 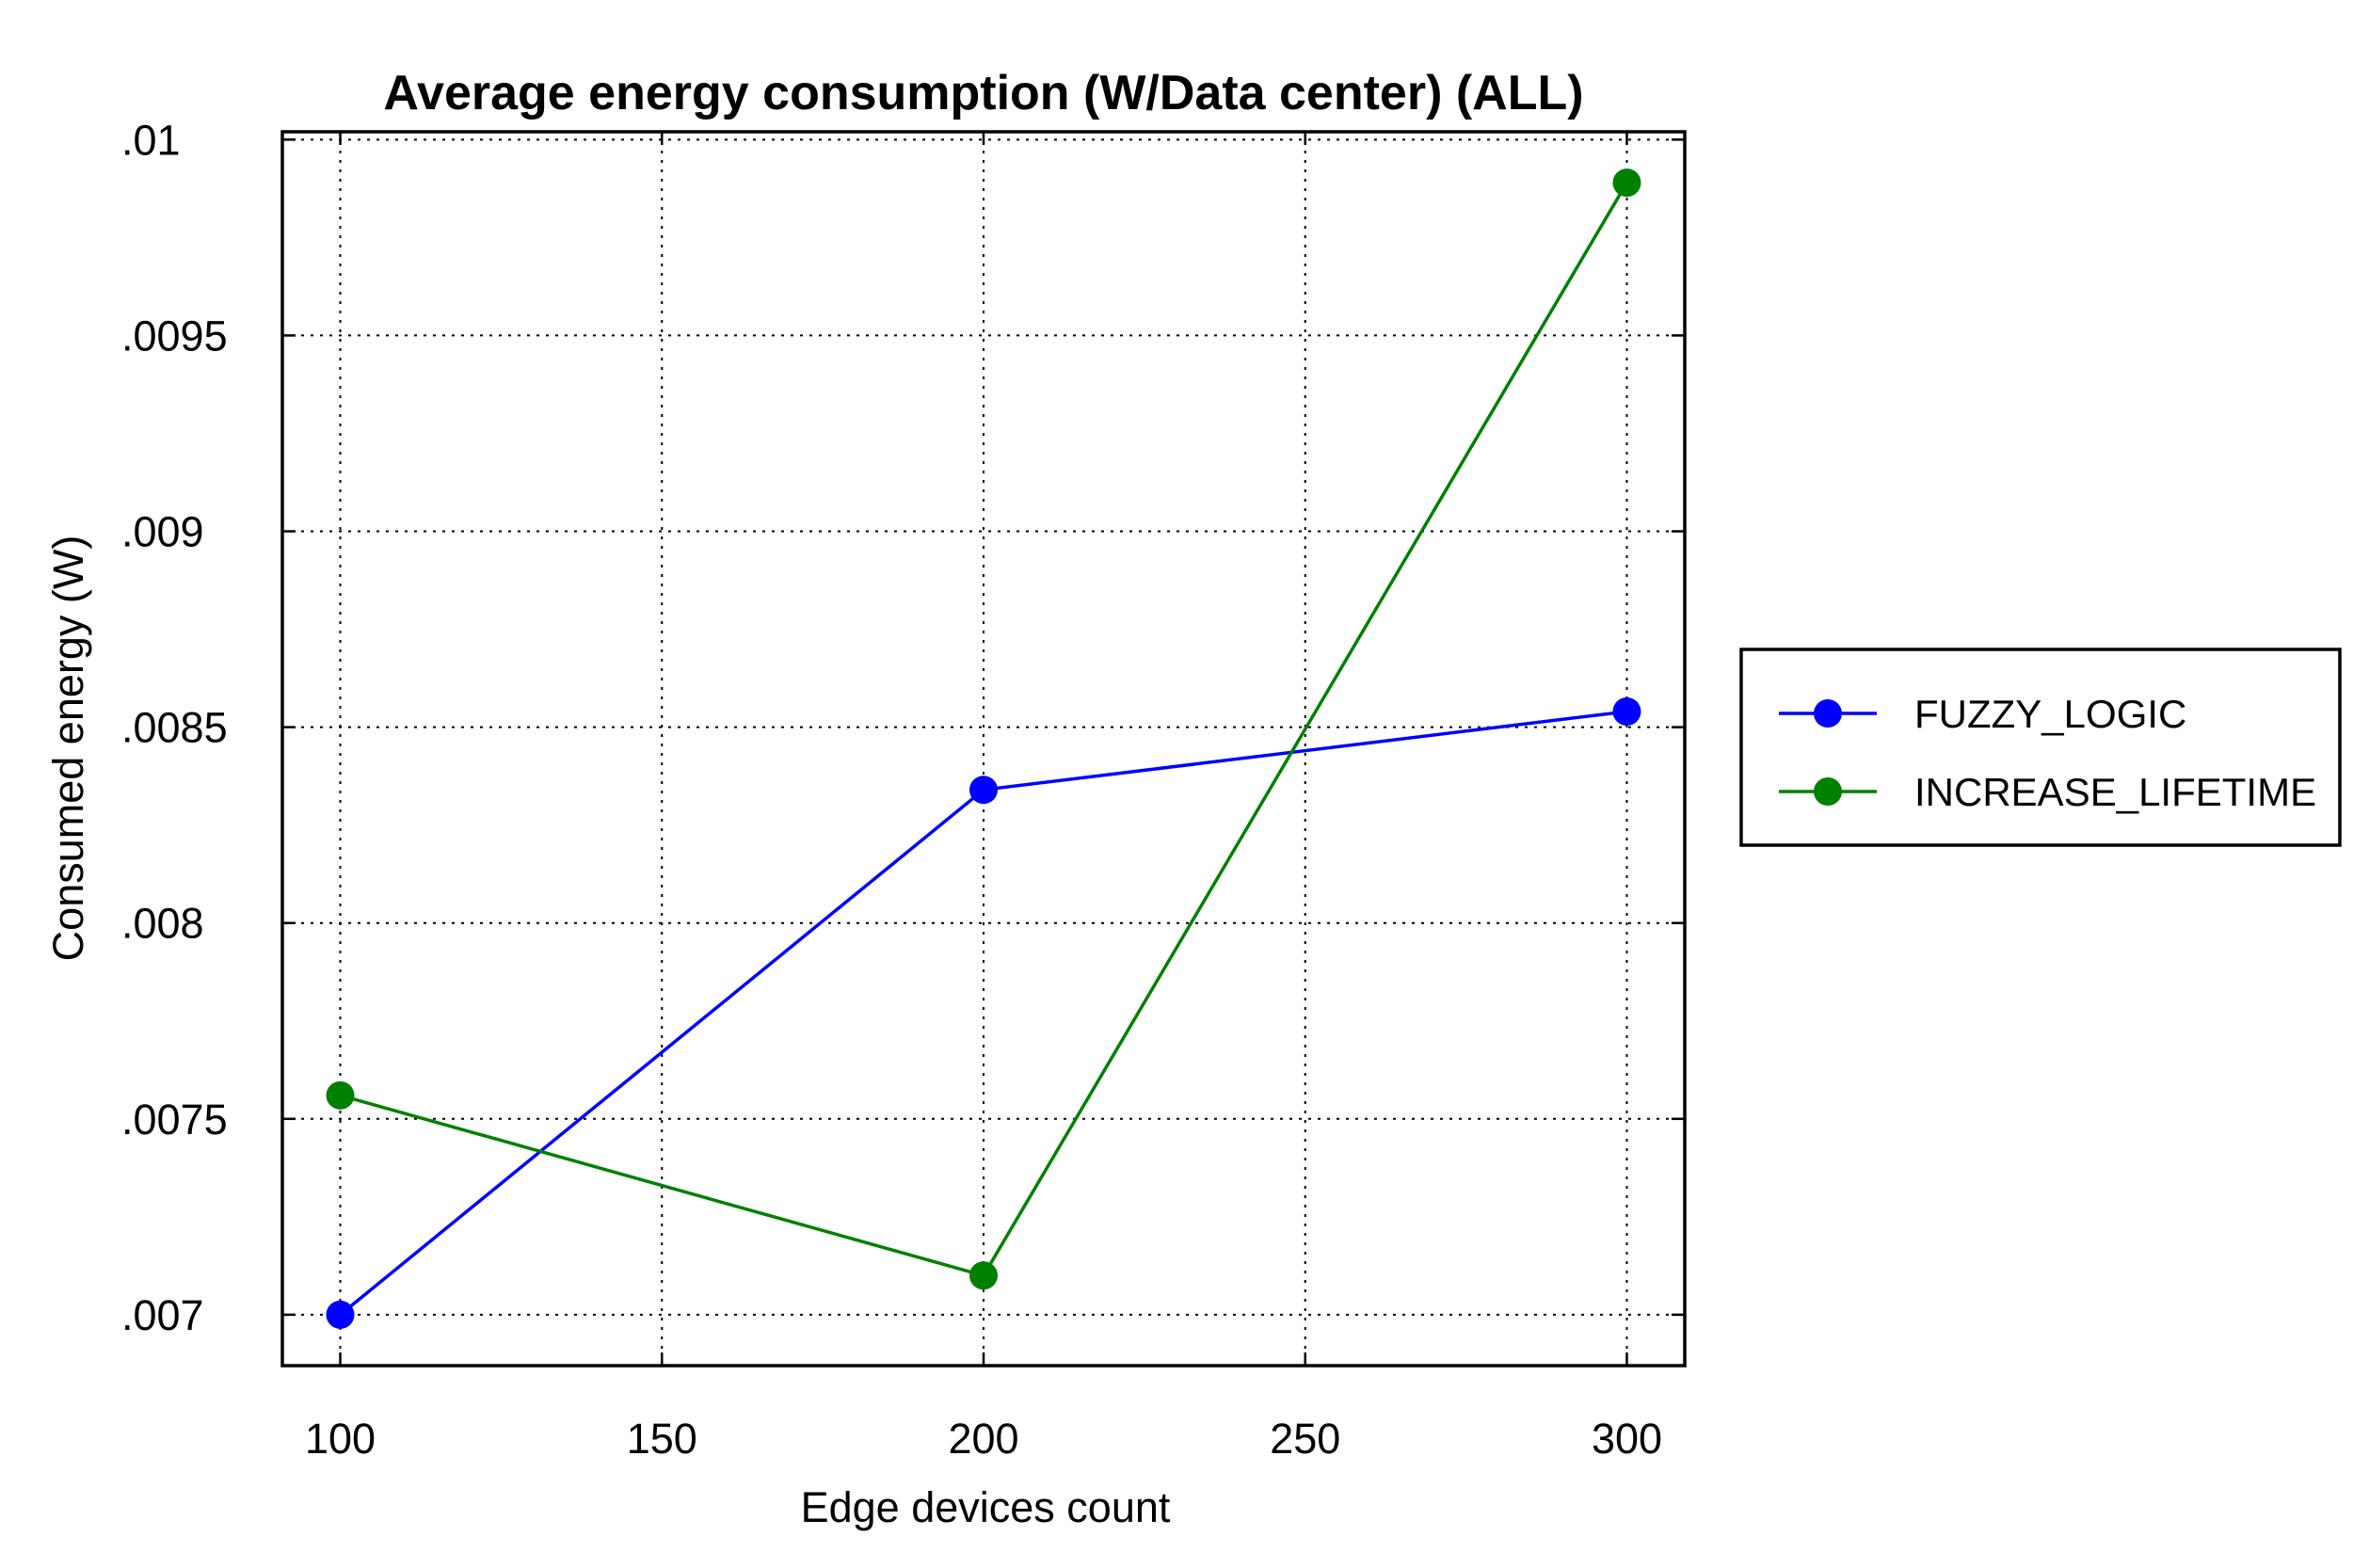 I want to click on y-tick-label: .007, so click(x=163, y=1315).